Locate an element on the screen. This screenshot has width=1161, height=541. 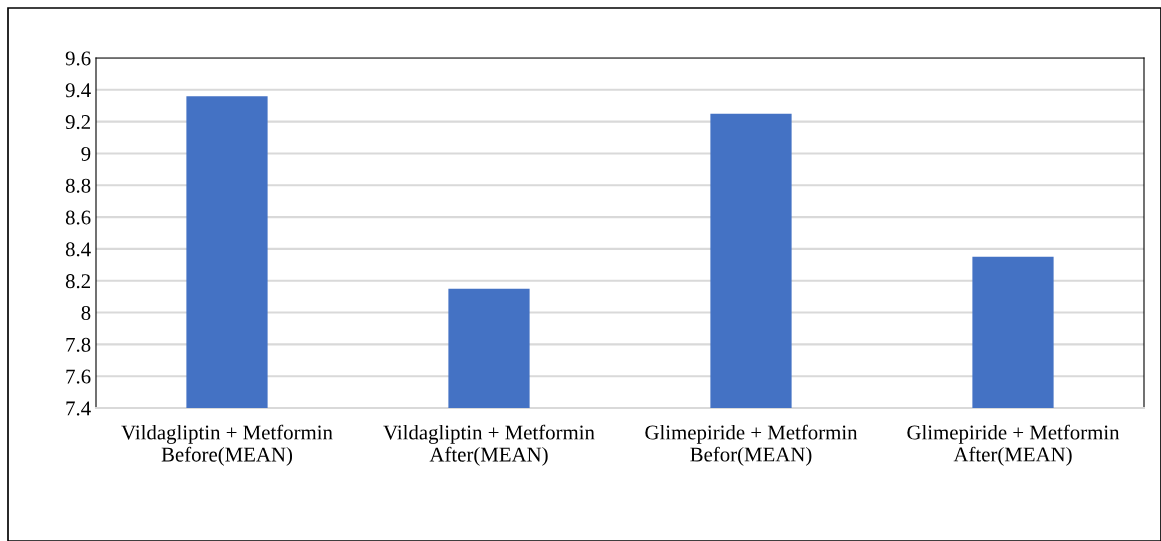
x-tick-label: Vildagliptin + Metformin After(MEAN) is located at coordinates (489, 445).